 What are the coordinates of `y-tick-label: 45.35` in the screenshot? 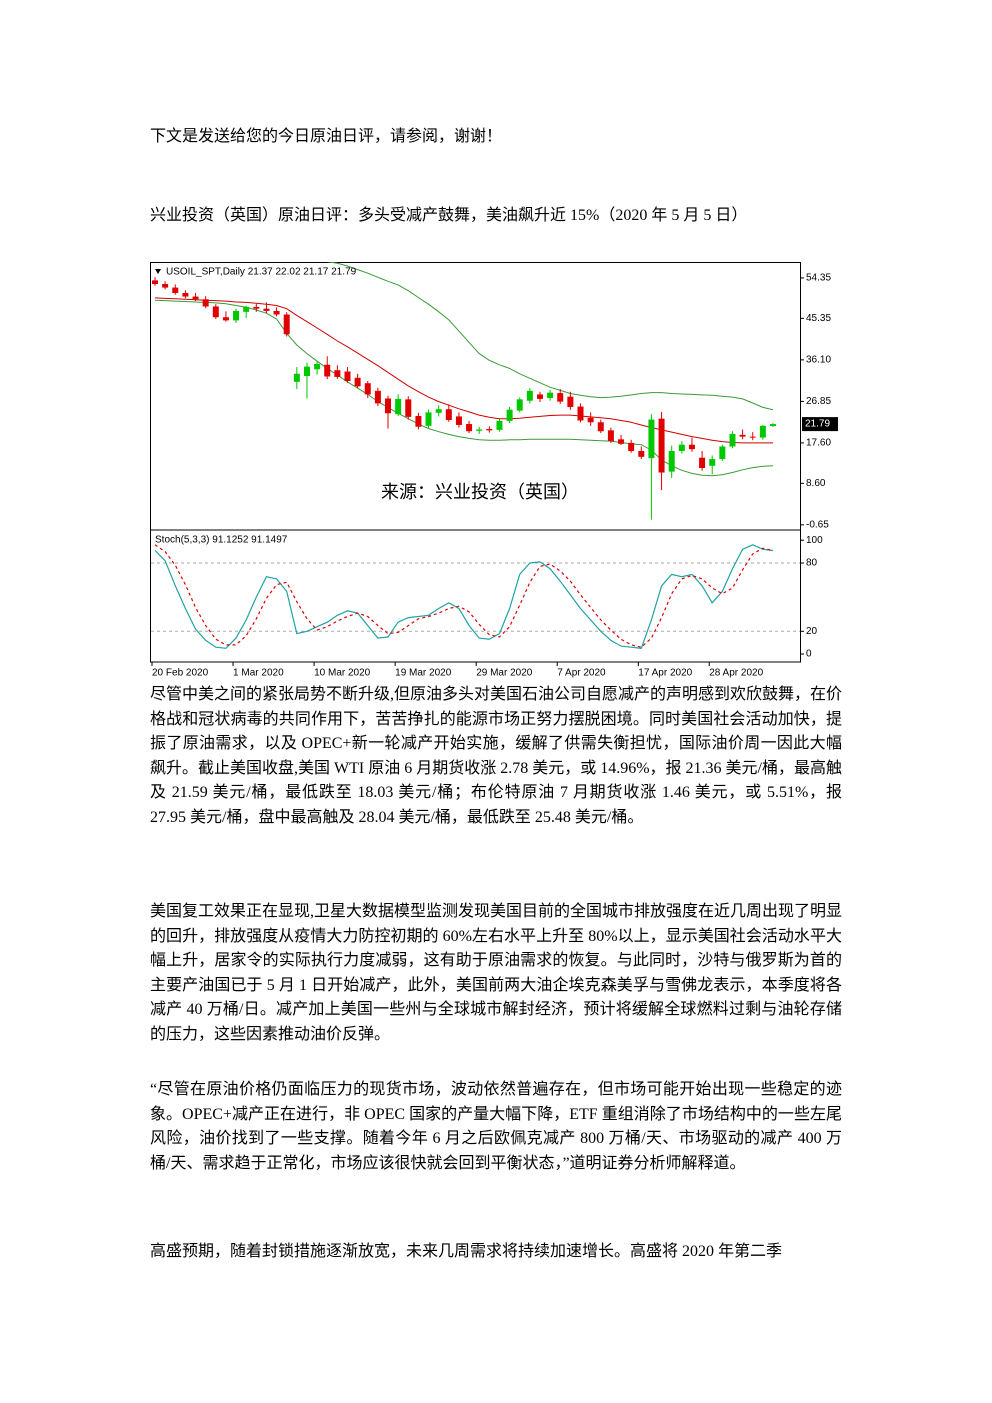 It's located at (818, 318).